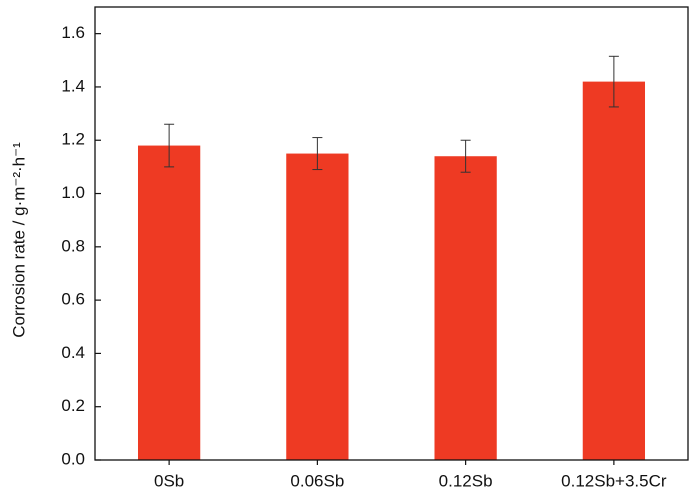 Image resolution: width=700 pixels, height=501 pixels. I want to click on y-tick-label: 0.4, so click(73, 352).